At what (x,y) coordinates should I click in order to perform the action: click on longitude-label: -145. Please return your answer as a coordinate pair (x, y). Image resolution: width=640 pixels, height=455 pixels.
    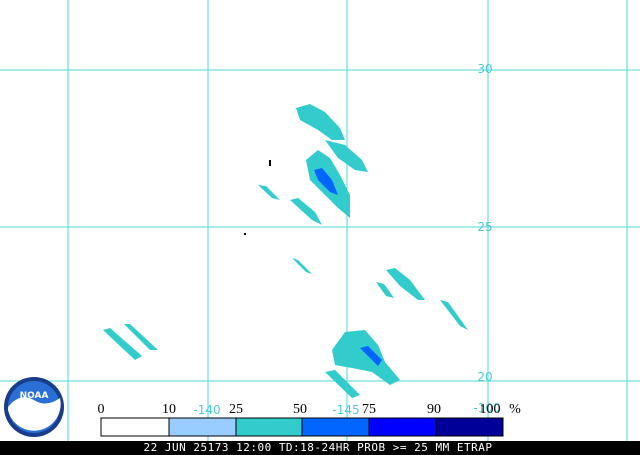
    Looking at the image, I should click on (345, 410).